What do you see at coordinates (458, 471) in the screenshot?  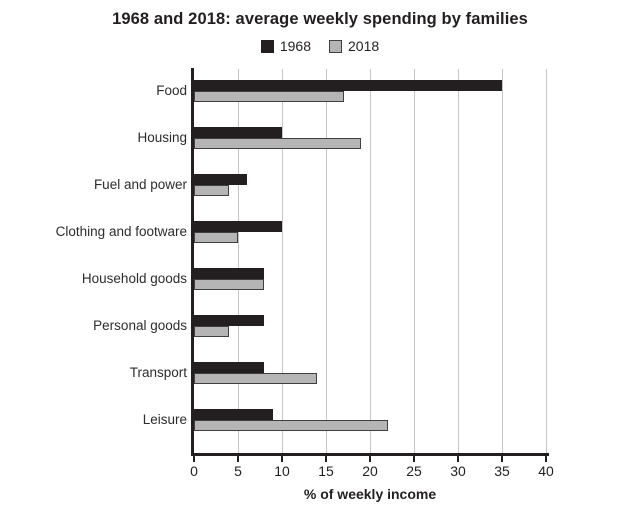 I see `x-tick-label-30: 30` at bounding box center [458, 471].